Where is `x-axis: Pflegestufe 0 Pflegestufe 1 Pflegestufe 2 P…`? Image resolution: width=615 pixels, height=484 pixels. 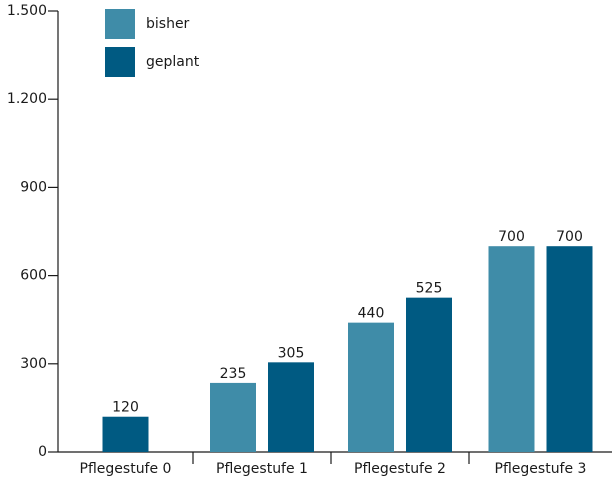 x-axis: Pflegestufe 0 Pflegestufe 1 Pflegestufe 2 P… is located at coordinates (335, 464).